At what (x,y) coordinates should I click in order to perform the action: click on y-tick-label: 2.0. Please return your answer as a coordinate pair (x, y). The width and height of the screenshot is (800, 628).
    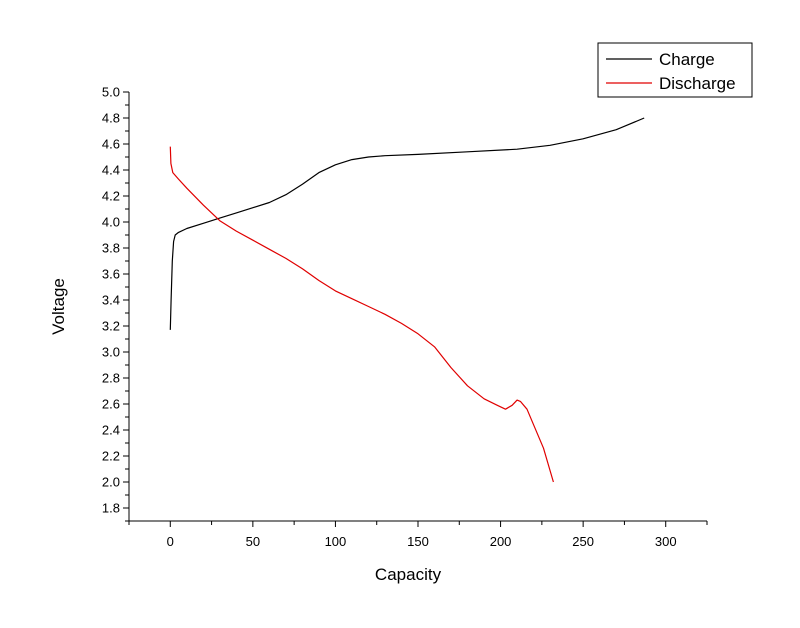
    Looking at the image, I should click on (111, 482).